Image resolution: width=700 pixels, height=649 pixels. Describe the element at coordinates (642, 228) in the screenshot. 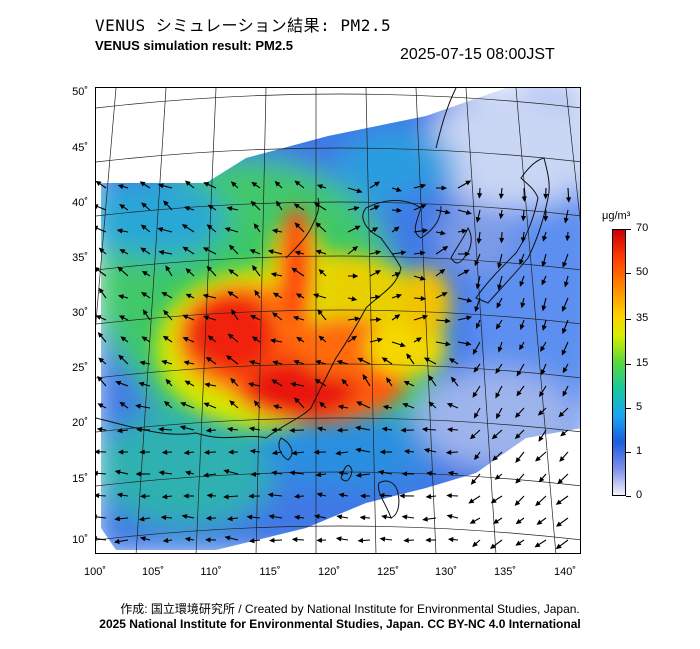

I see `colorbar-tick-label: 70` at that location.